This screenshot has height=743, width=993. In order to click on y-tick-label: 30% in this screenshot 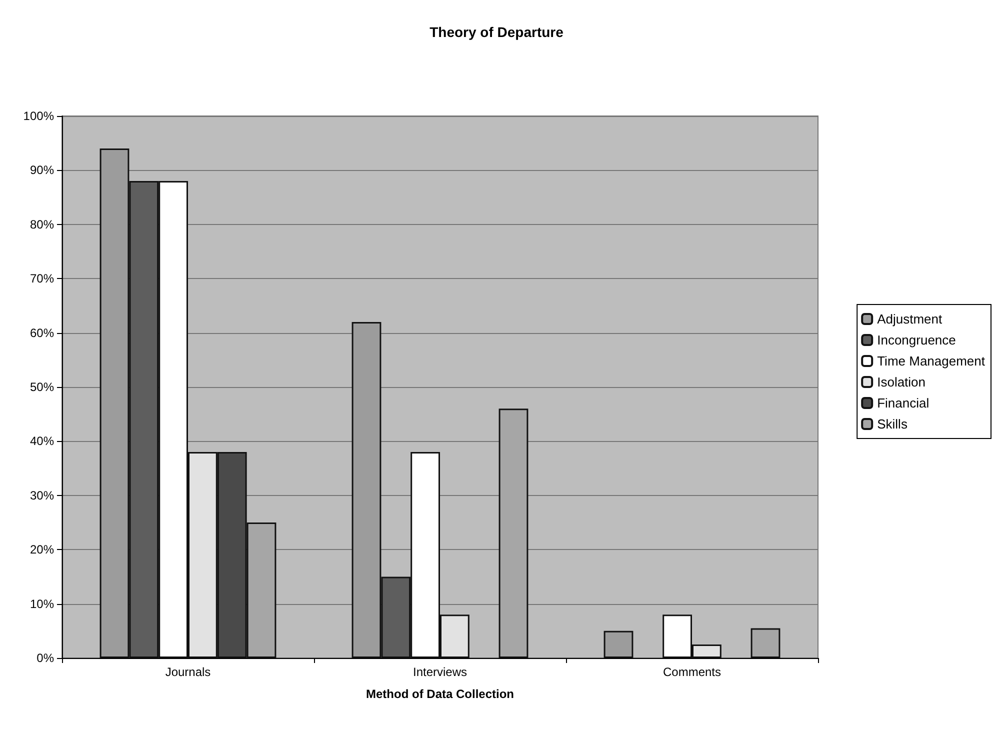, I will do `click(42, 495)`.